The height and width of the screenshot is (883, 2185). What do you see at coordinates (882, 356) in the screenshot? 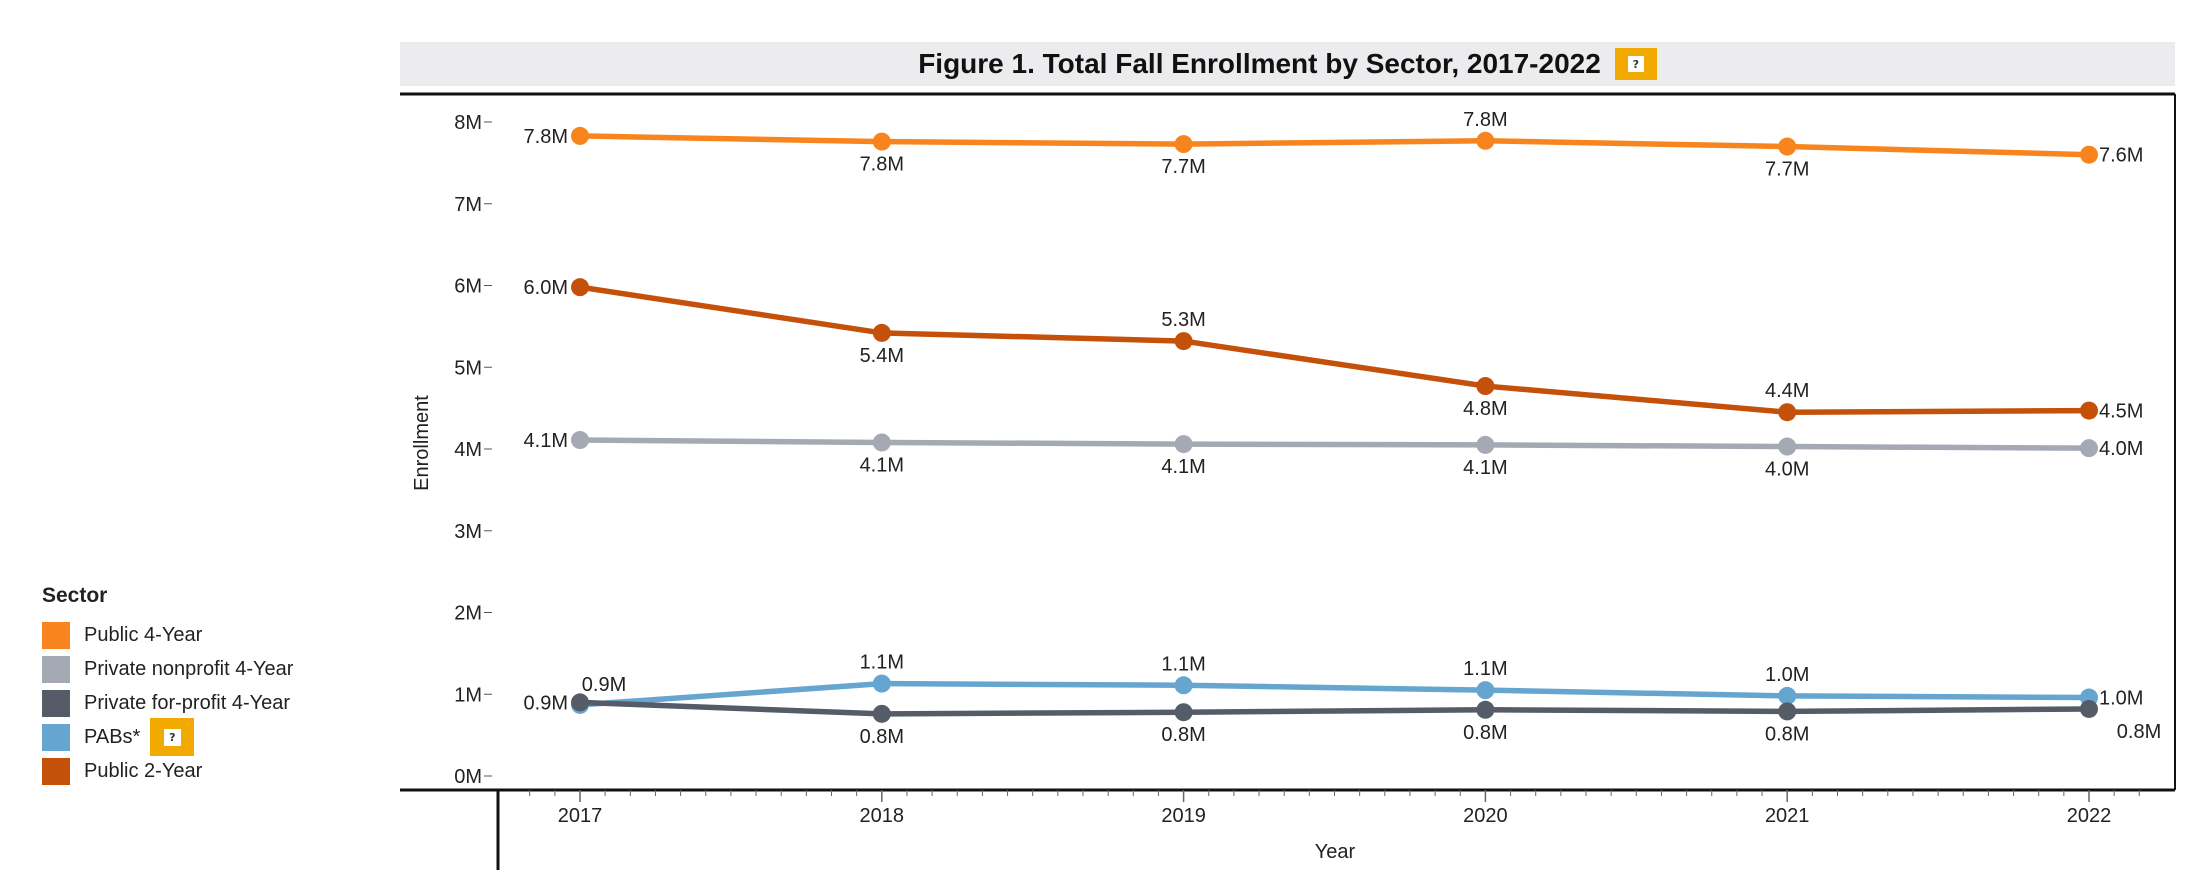
I see `data-label-public-2-year: 5.4M` at bounding box center [882, 356].